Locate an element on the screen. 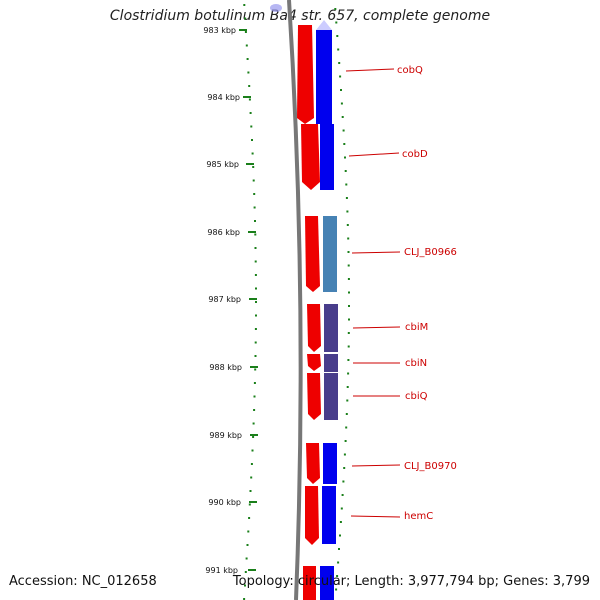 Image resolution: width=600 pixels, height=600 pixels. gene-label: cobD is located at coordinates (388, 154).